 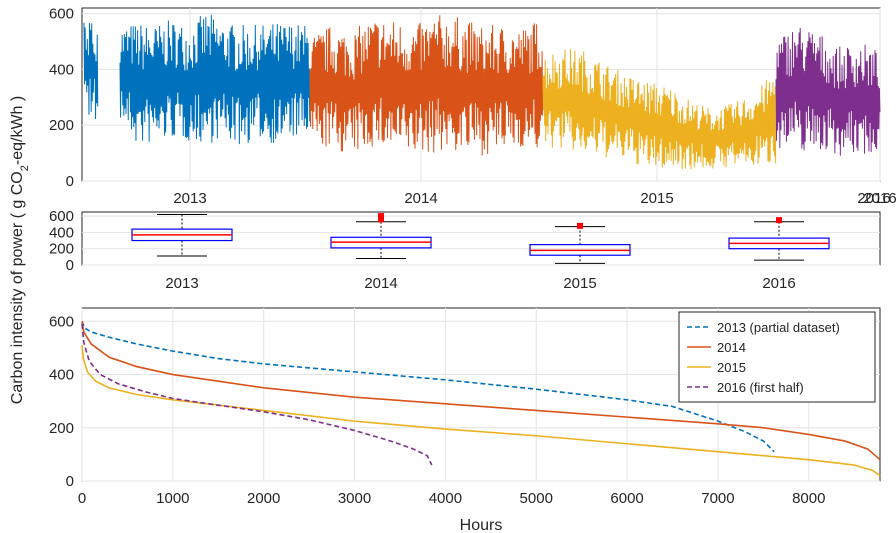 I want to click on y-axis-label-subscript: 2, so click(x=25, y=168).